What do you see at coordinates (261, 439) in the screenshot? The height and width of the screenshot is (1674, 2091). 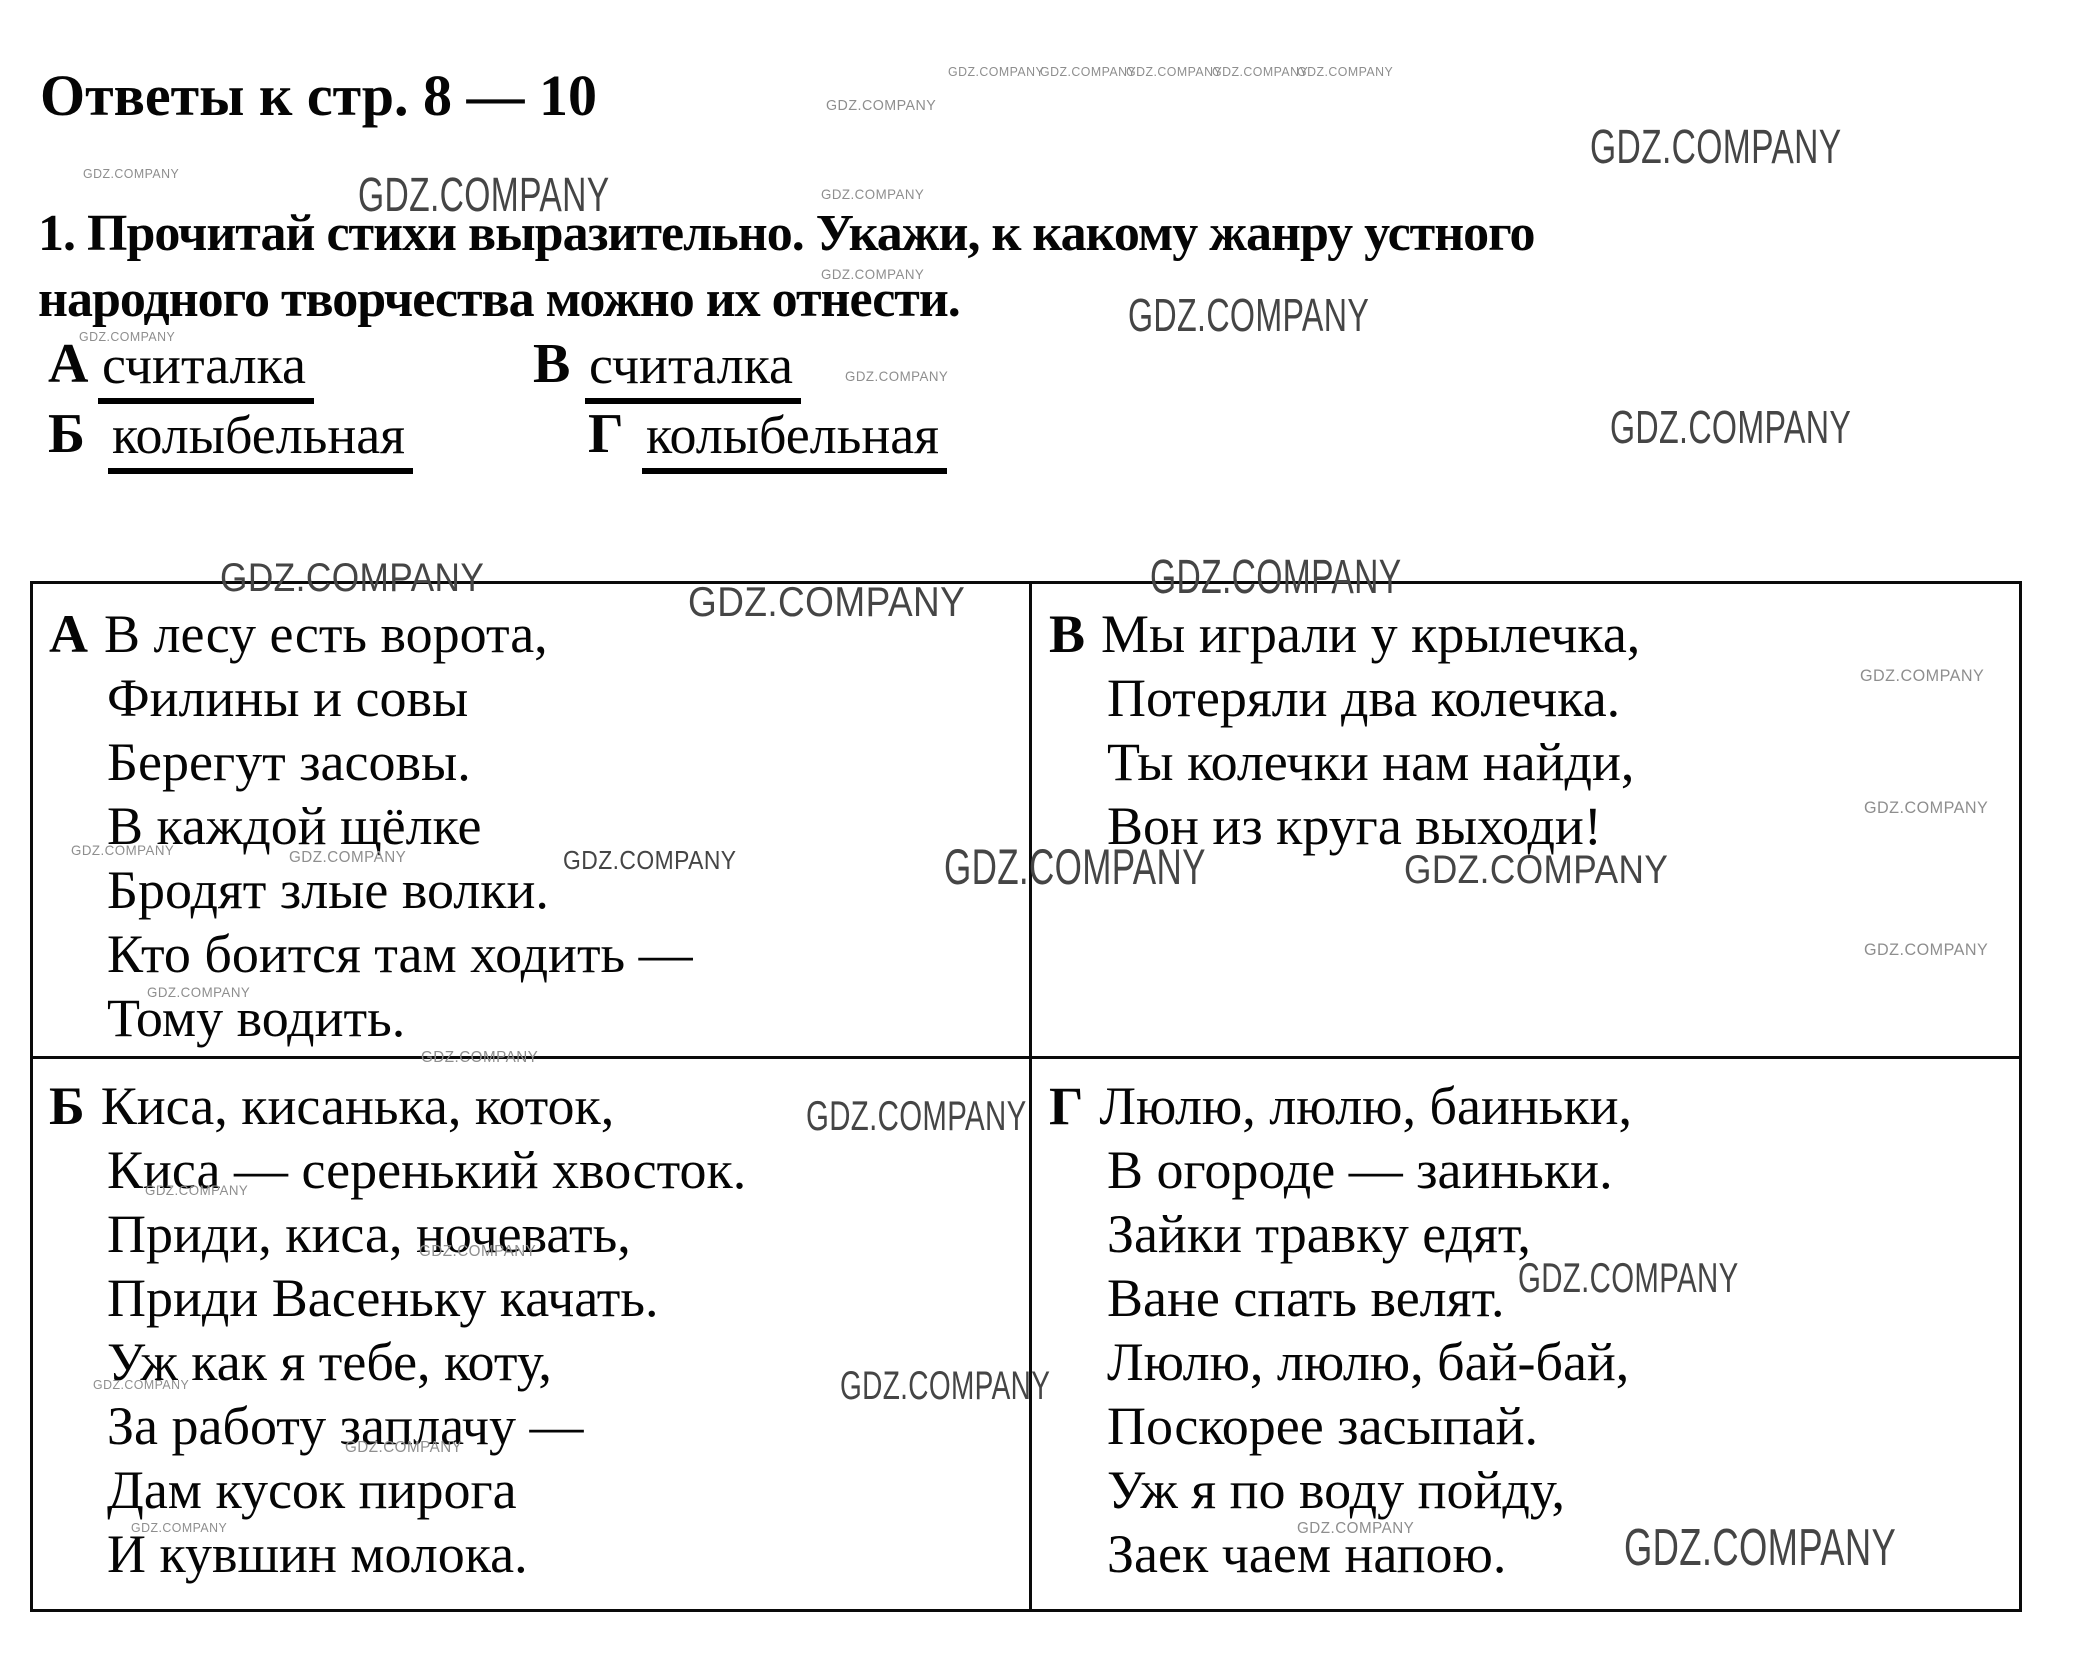 I see `answer-value-b: колыбельная` at bounding box center [261, 439].